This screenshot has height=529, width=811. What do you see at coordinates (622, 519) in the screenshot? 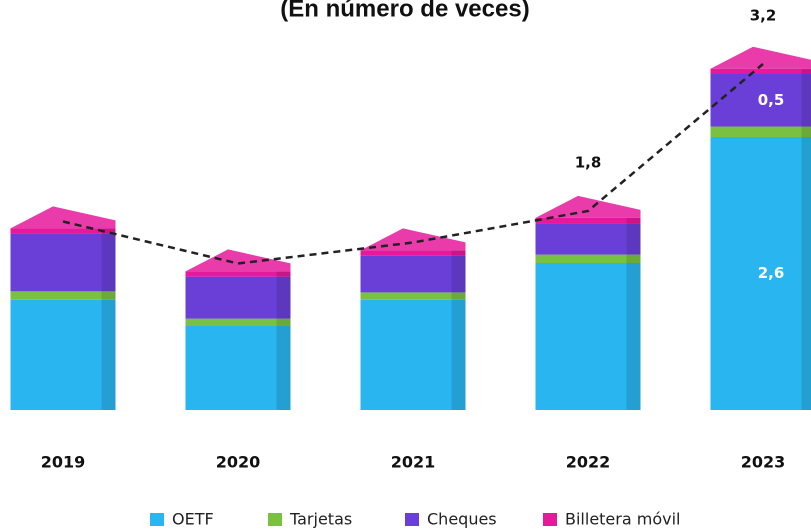
I see `legend-label: Billetera móvil` at bounding box center [622, 519].